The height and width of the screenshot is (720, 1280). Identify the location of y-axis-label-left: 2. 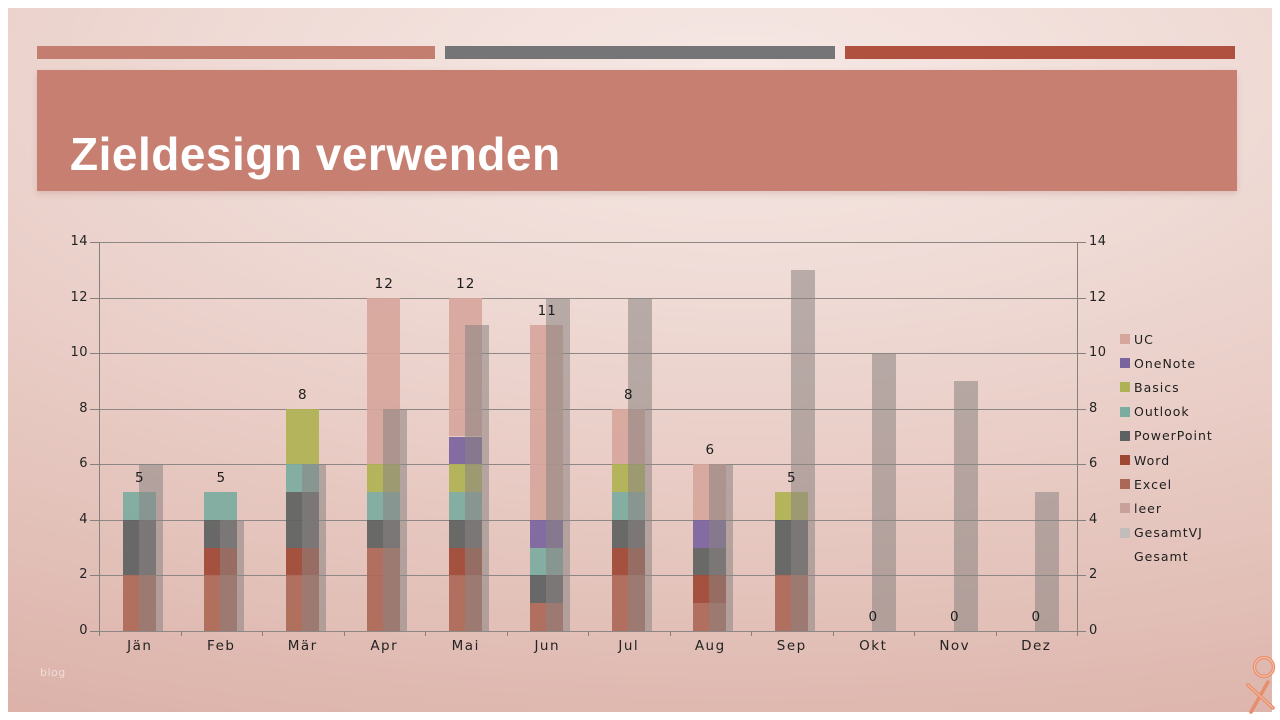
(83, 575).